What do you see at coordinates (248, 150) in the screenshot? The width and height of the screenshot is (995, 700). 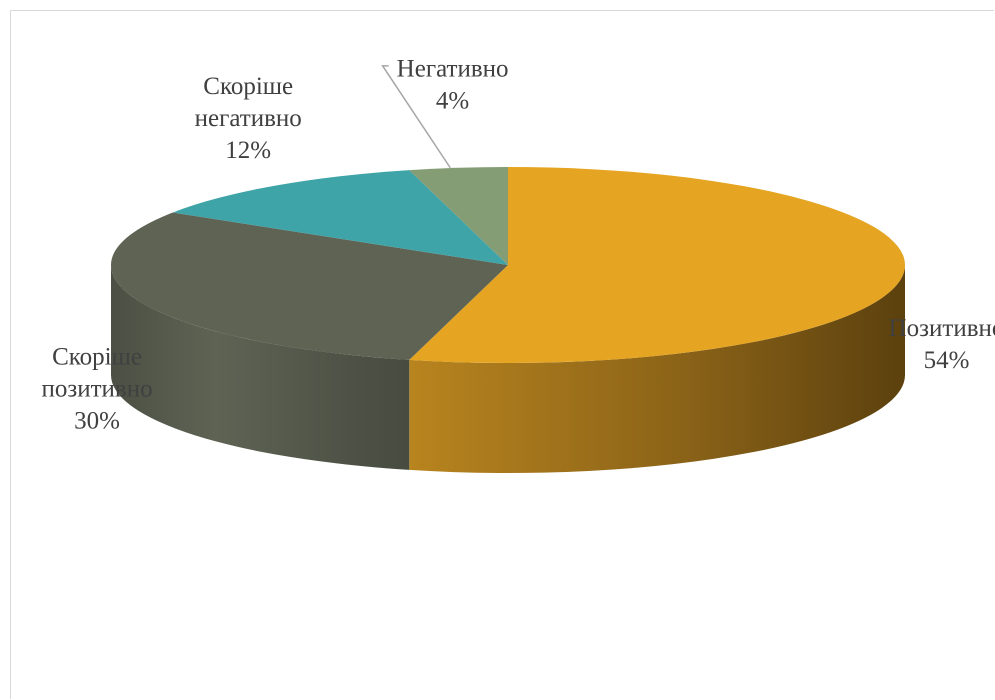 I see `data-label-value: 12%` at bounding box center [248, 150].